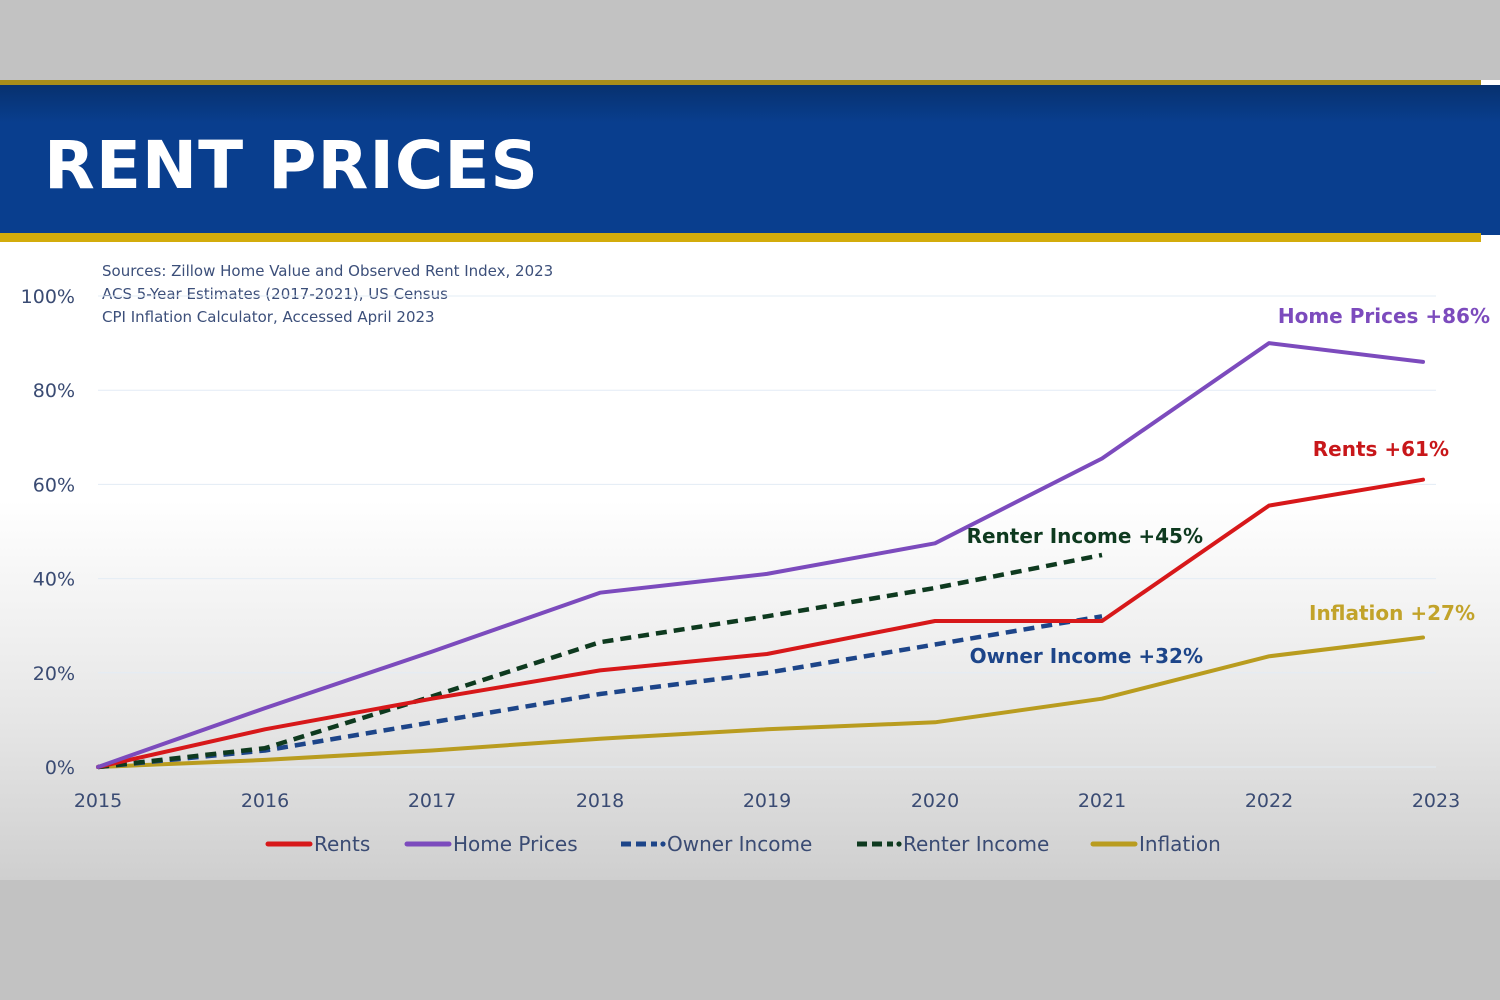 The height and width of the screenshot is (1000, 1500). I want to click on legend-item-inflation: Inflation, so click(1155, 844).